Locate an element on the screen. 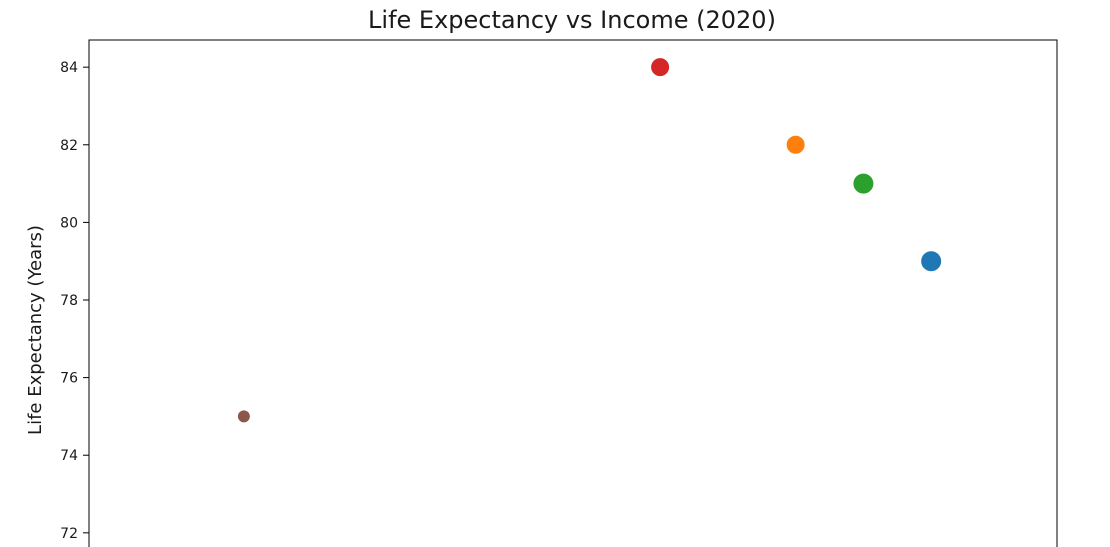 Image resolution: width=1110 pixels, height=547 pixels. y-tick-label: 74 is located at coordinates (69, 456).